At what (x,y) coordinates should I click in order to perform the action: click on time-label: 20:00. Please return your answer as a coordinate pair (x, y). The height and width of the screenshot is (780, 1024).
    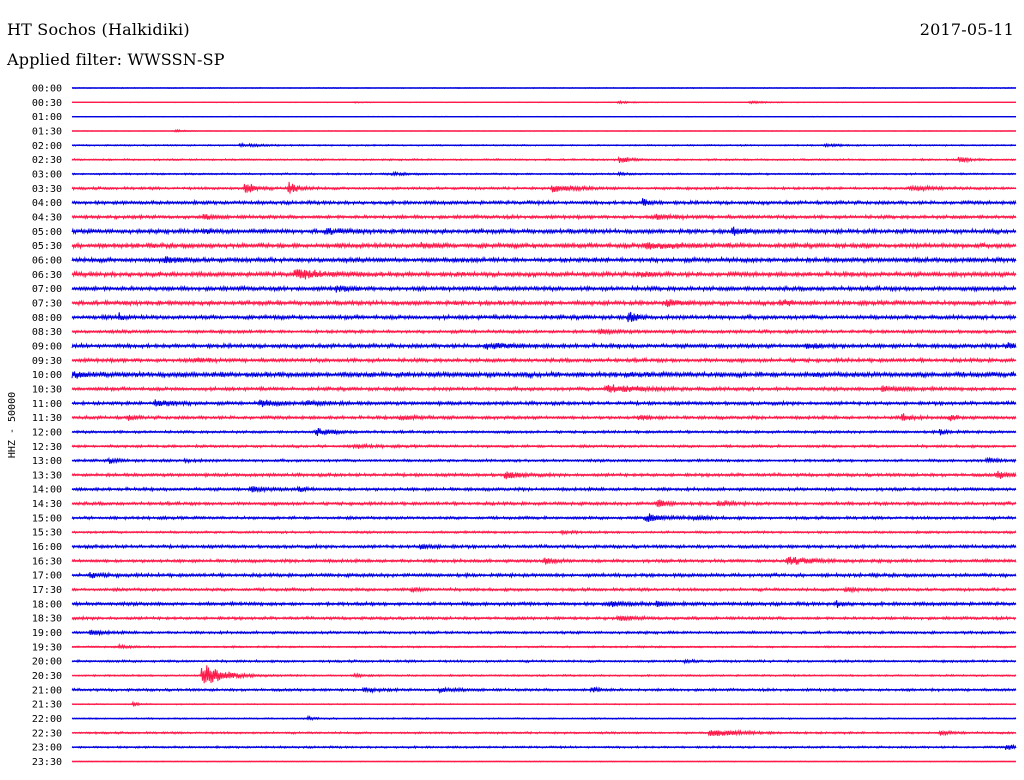
    Looking at the image, I should click on (47, 662).